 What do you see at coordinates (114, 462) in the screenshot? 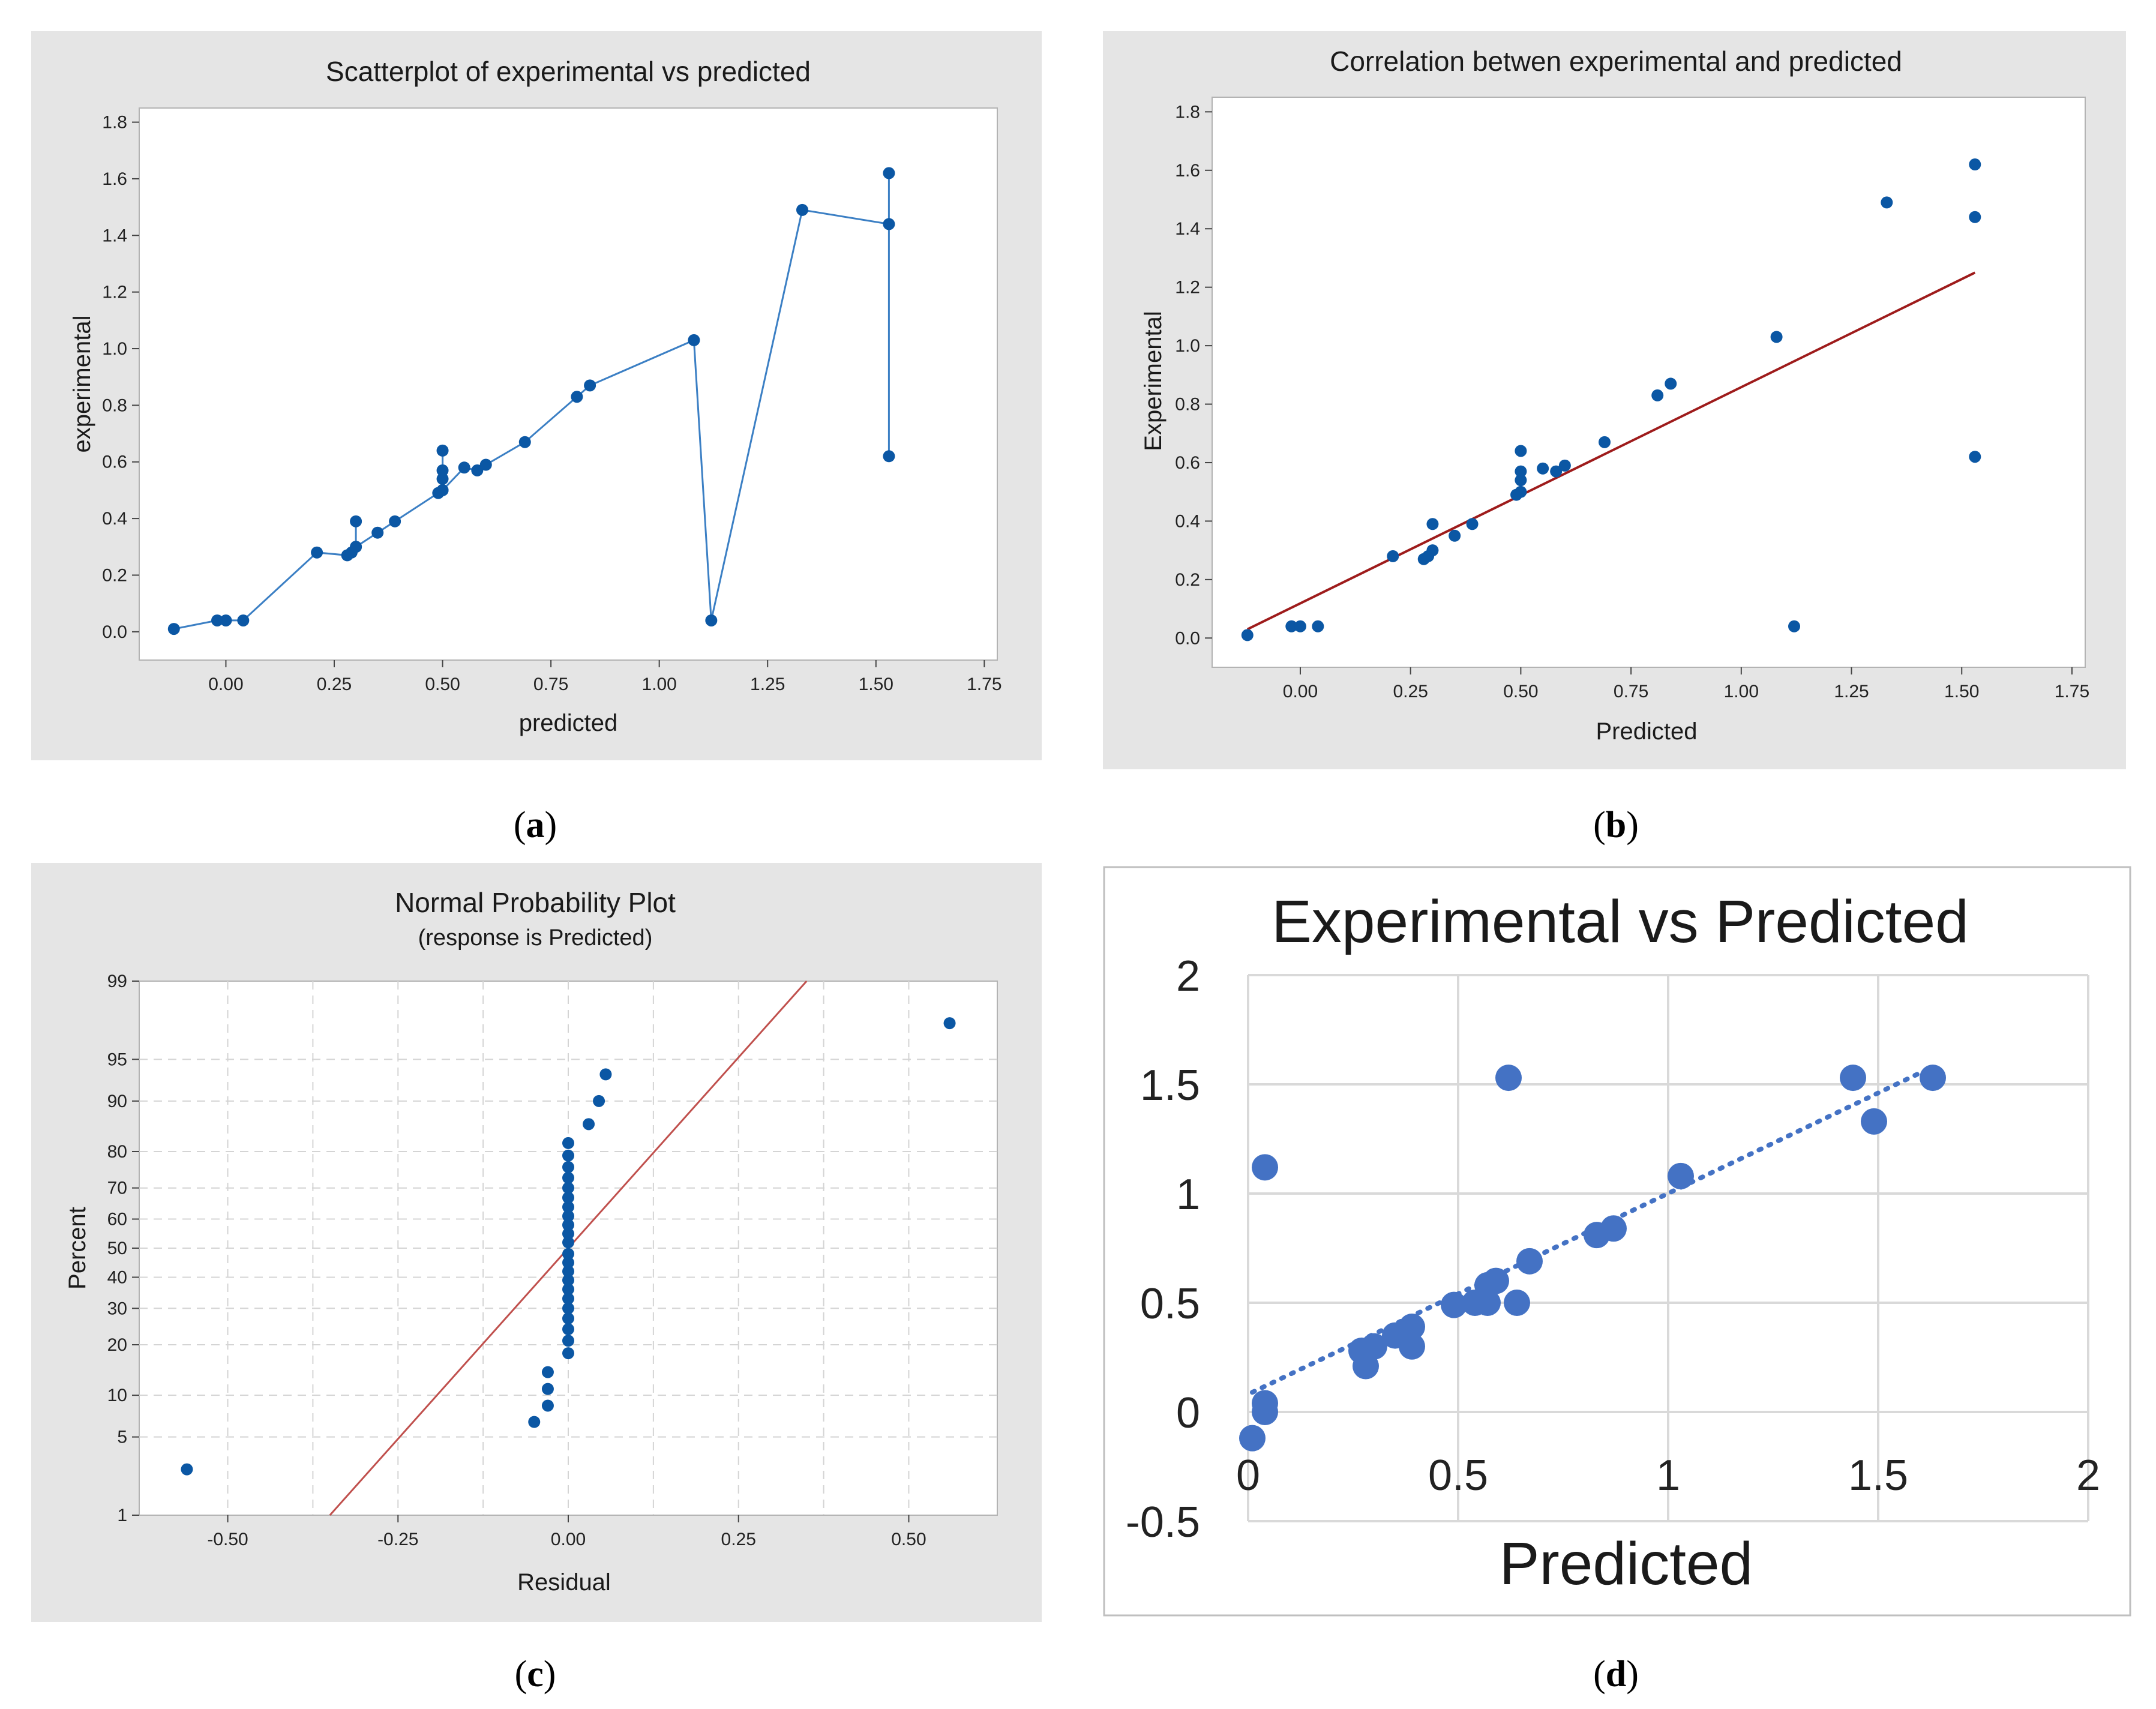
I see `a-ytick-label: 0.6` at bounding box center [114, 462].